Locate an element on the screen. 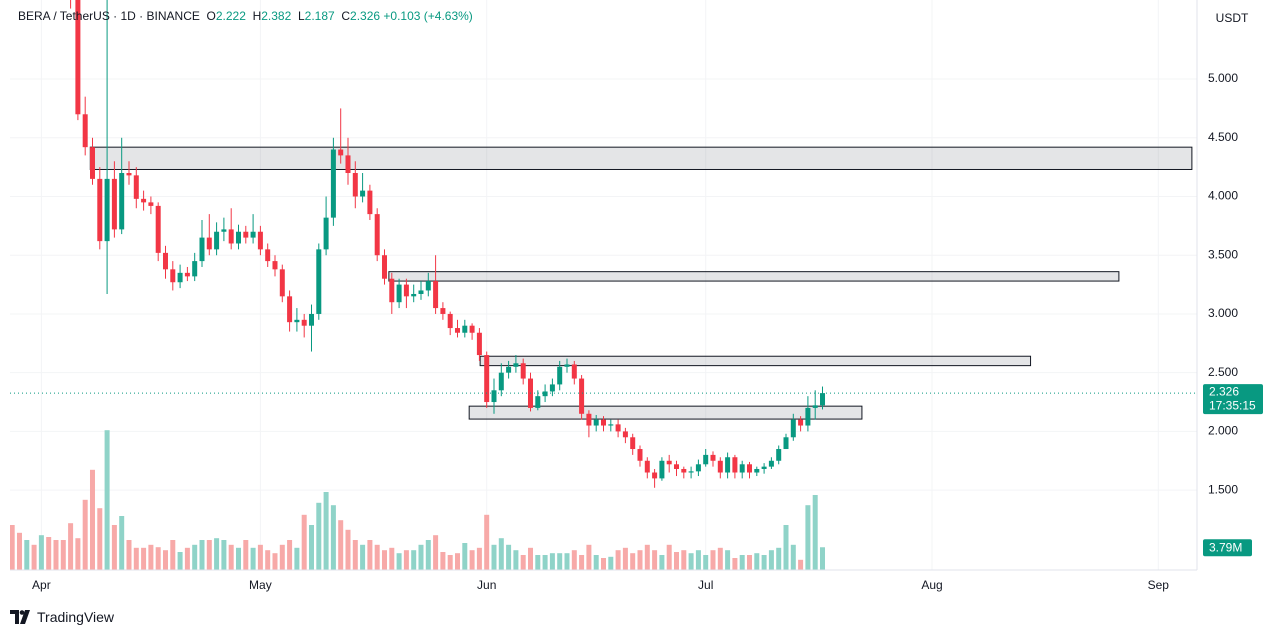 This screenshot has height=636, width=1280. ohlc-value: 2.382 is located at coordinates (276, 16).